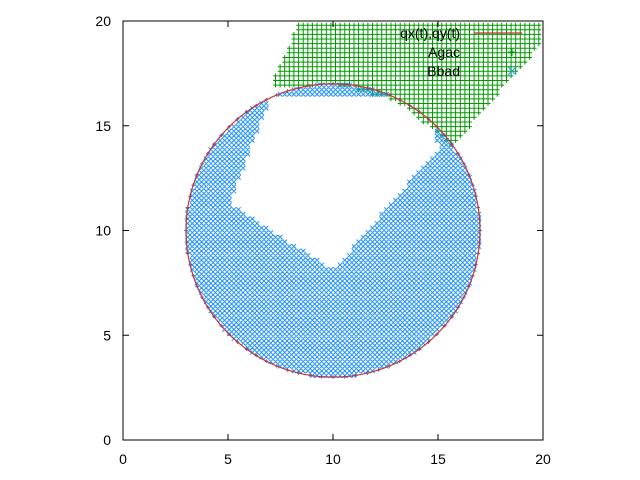 This screenshot has width=640, height=480. What do you see at coordinates (107, 335) in the screenshot?
I see `y-tick-label: 5` at bounding box center [107, 335].